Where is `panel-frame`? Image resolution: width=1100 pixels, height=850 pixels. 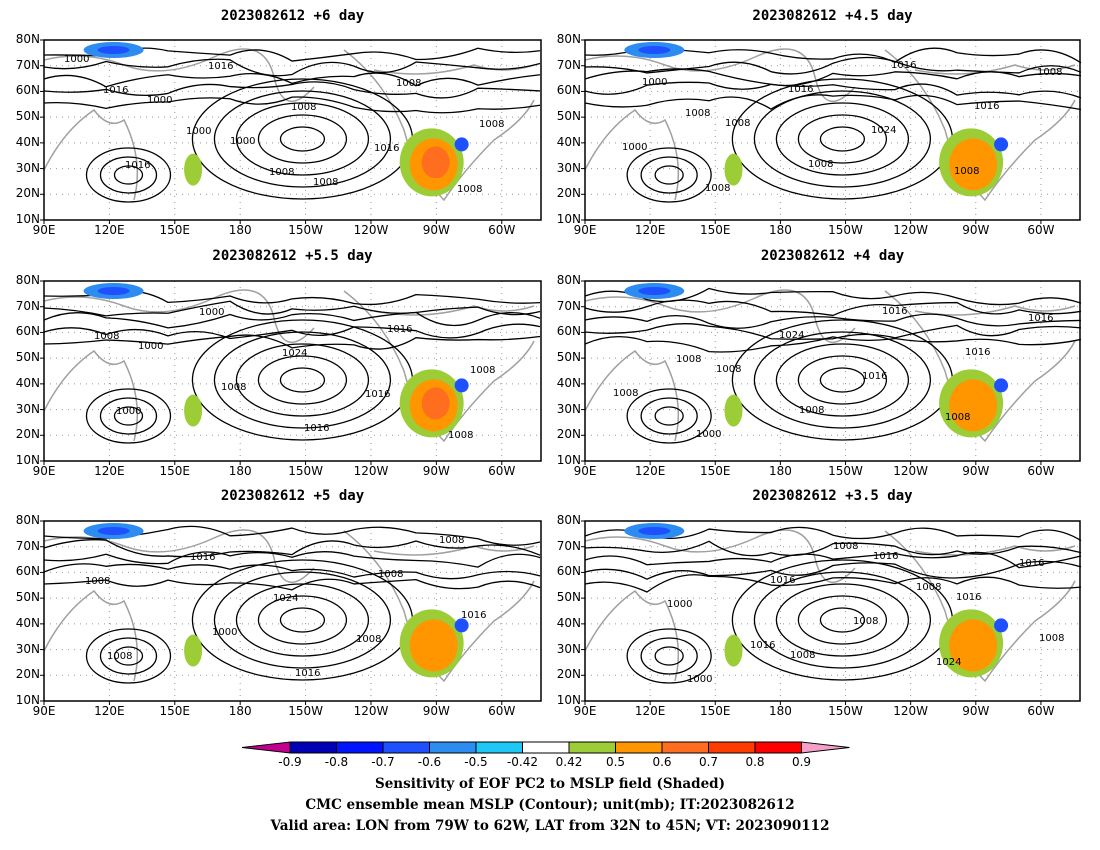
panel-frame is located at coordinates (832, 371).